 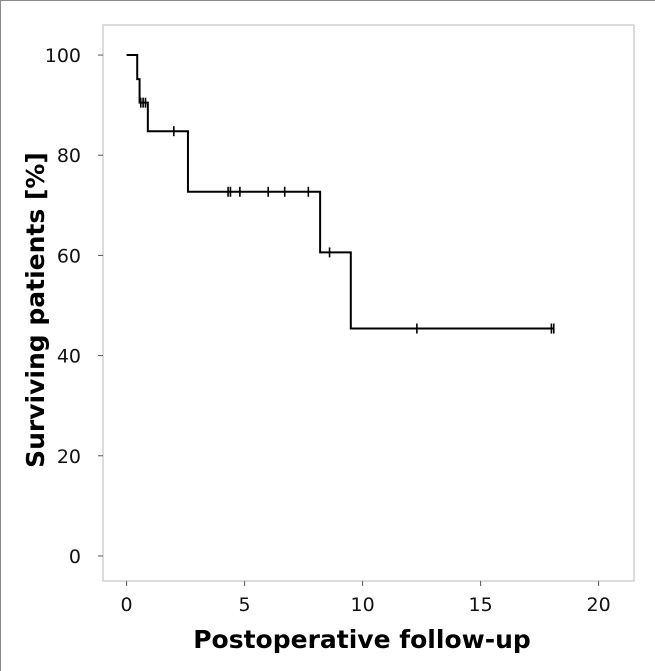 I want to click on y-tick-label: 80, so click(x=69, y=156).